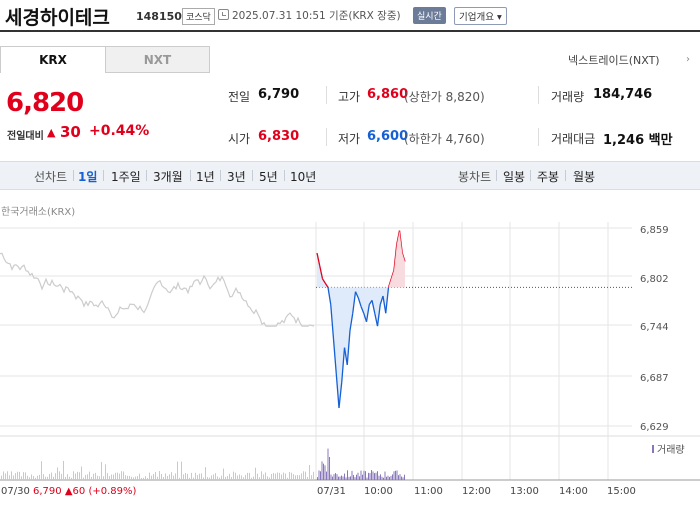 This screenshot has width=700, height=505. I want to click on candle-weekly: 주봉, so click(548, 177).